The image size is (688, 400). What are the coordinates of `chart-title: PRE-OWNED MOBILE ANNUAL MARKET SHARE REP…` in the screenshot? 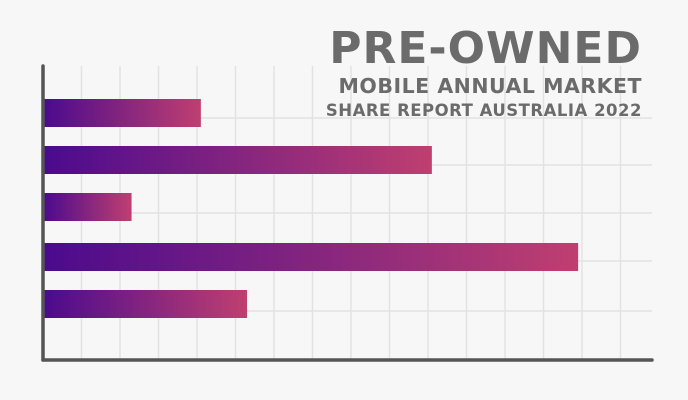 It's located at (484, 74).